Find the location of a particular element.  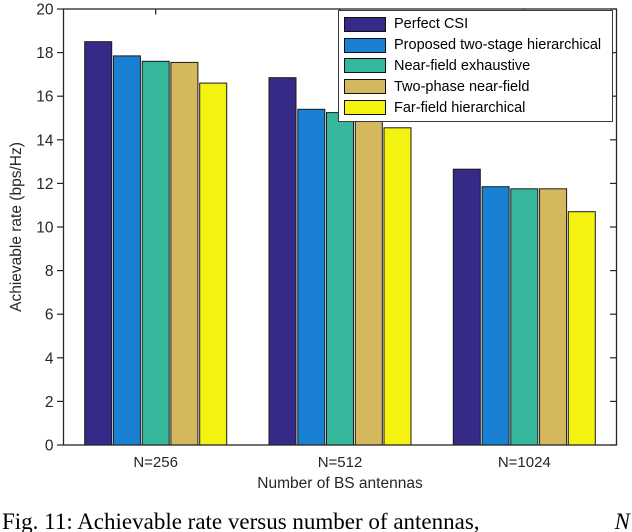

legend-label: Far-field hierarchical is located at coordinates (460, 107).